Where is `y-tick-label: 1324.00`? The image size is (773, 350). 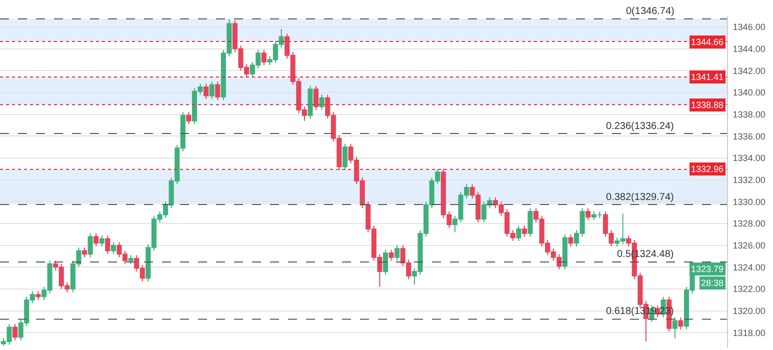
y-tick-label: 1324.00 is located at coordinates (749, 267).